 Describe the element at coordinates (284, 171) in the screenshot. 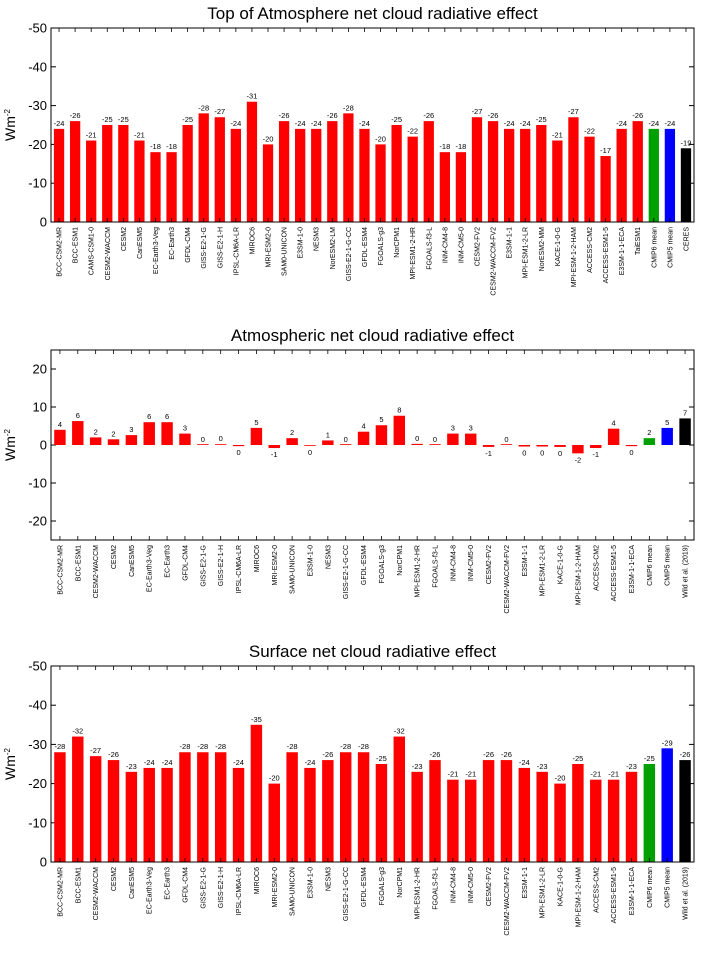

I see `toa-bar-sam0-unicon` at that location.